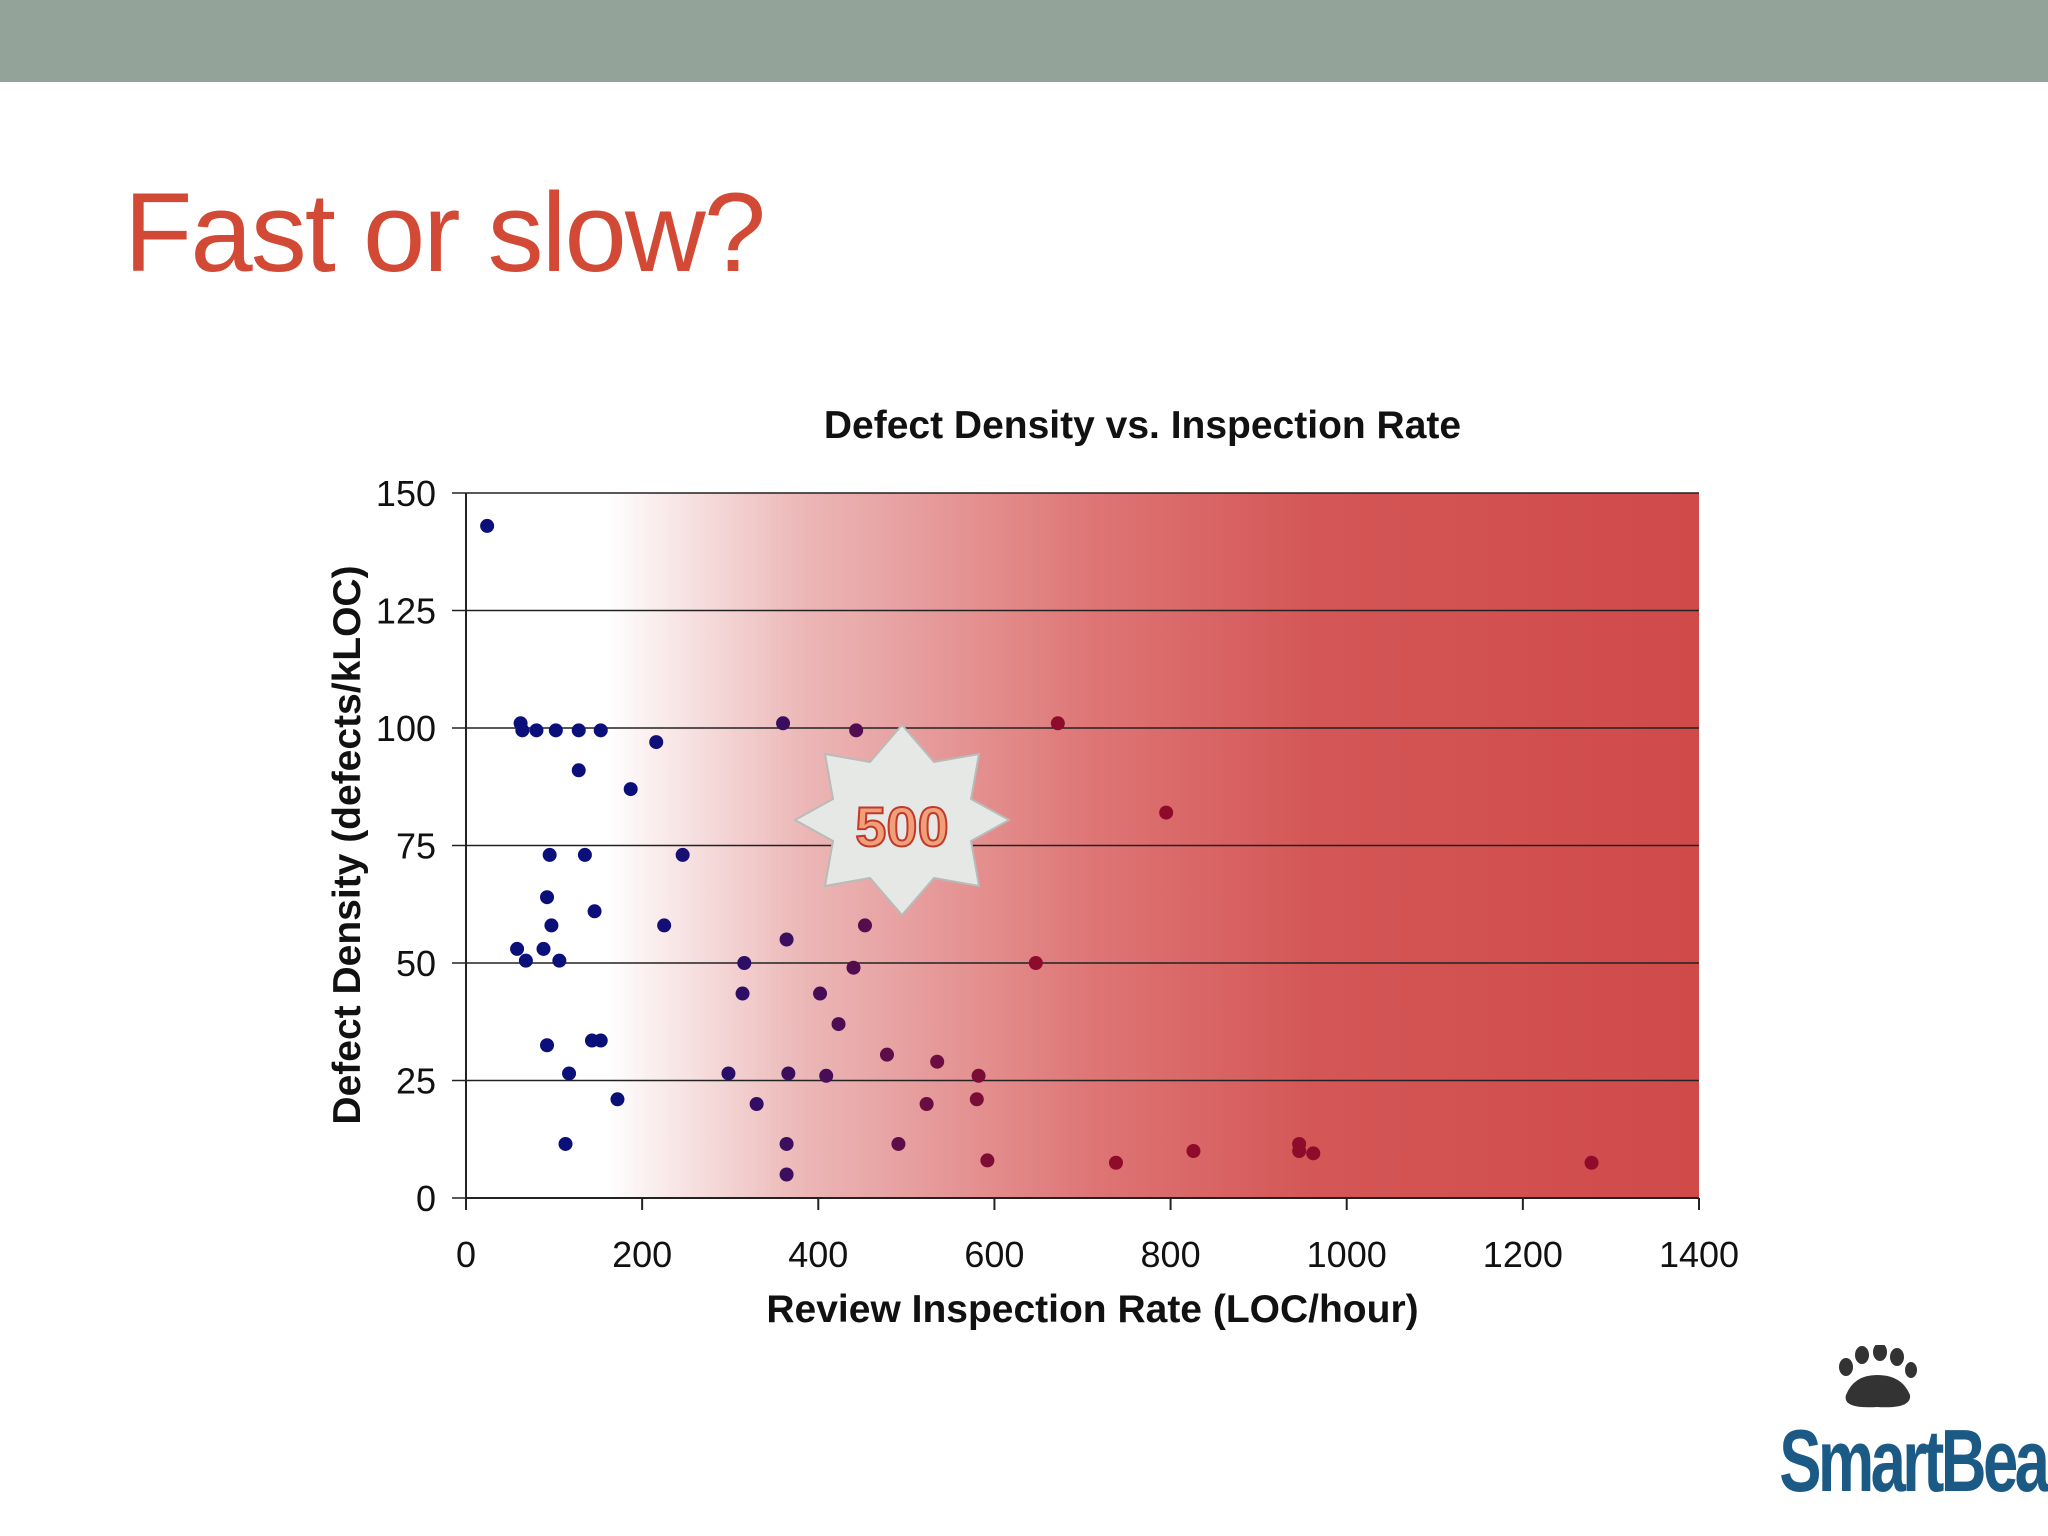 This screenshot has width=2048, height=1536. I want to click on y-tick-label: 25, so click(416, 1081).